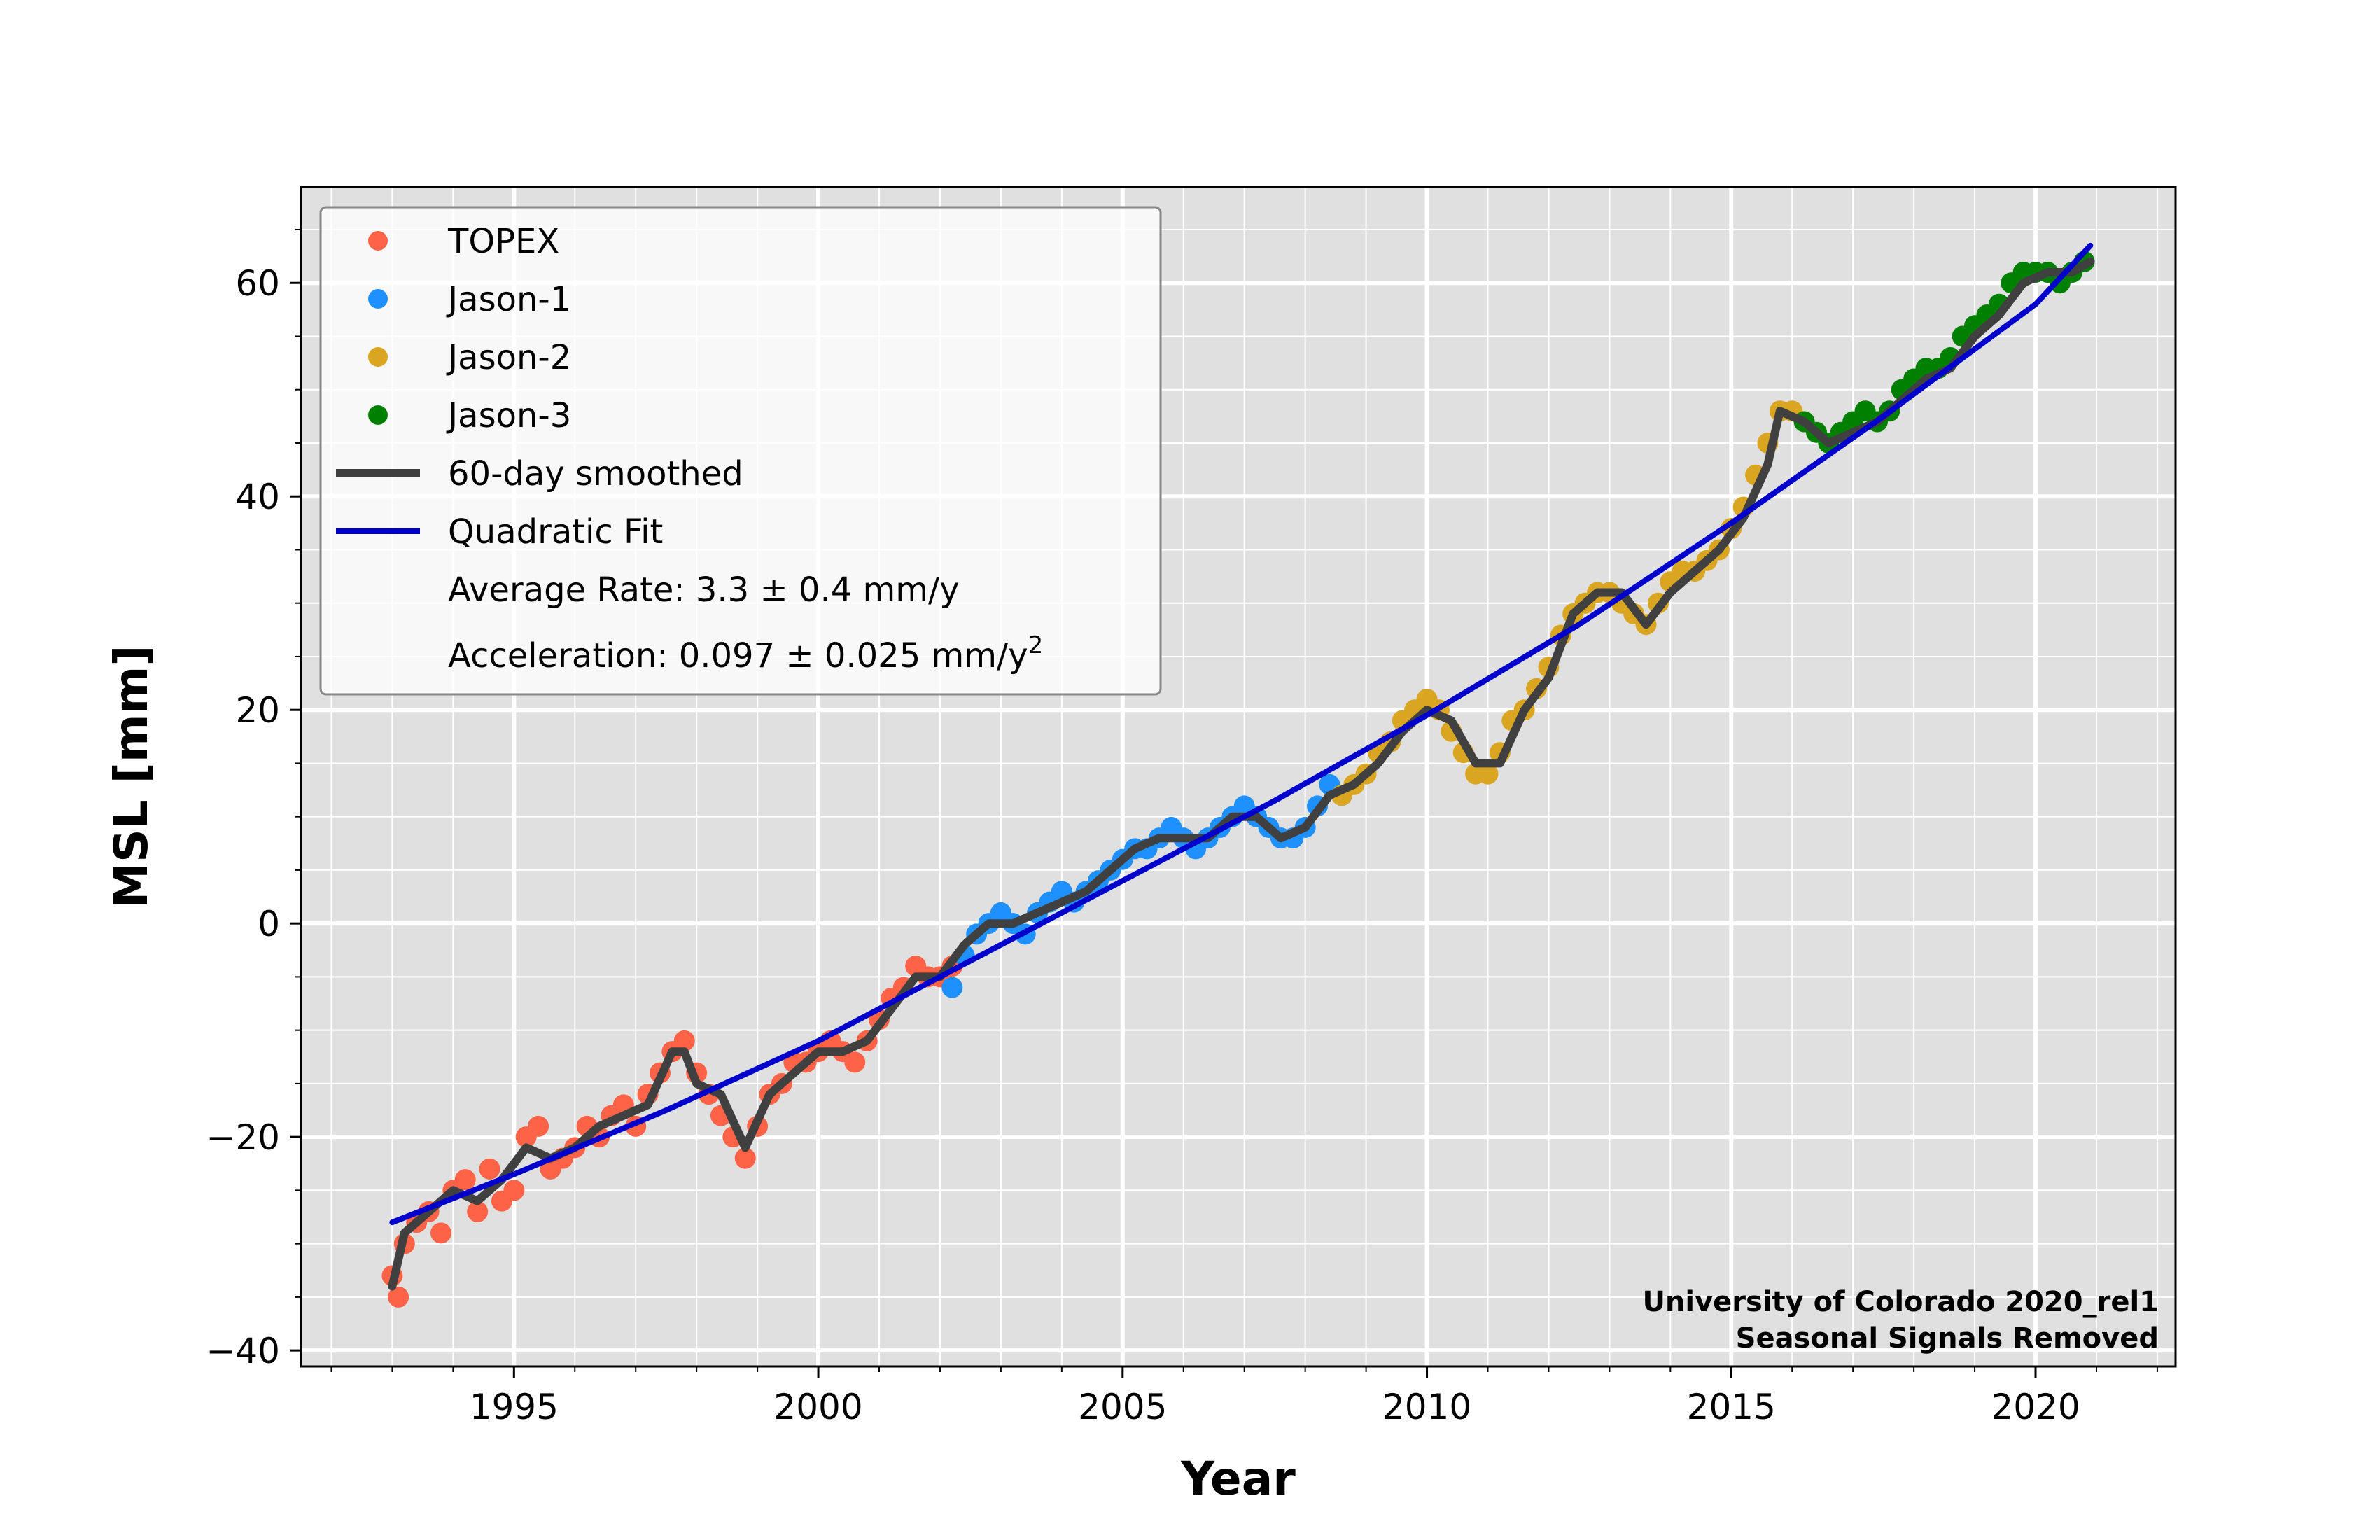 This screenshot has width=2380, height=1540. Describe the element at coordinates (1238, 1479) in the screenshot. I see `x-axis-title: Year` at that location.